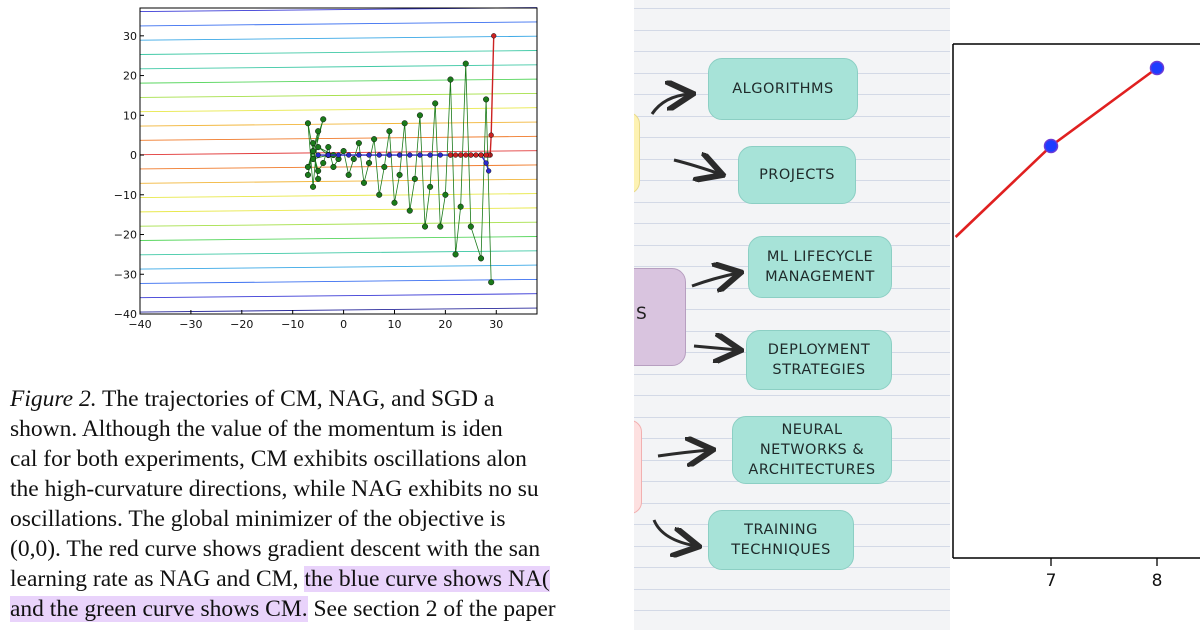 This screenshot has width=1200, height=630. I want to click on x-tick-label: −10, so click(292, 324).